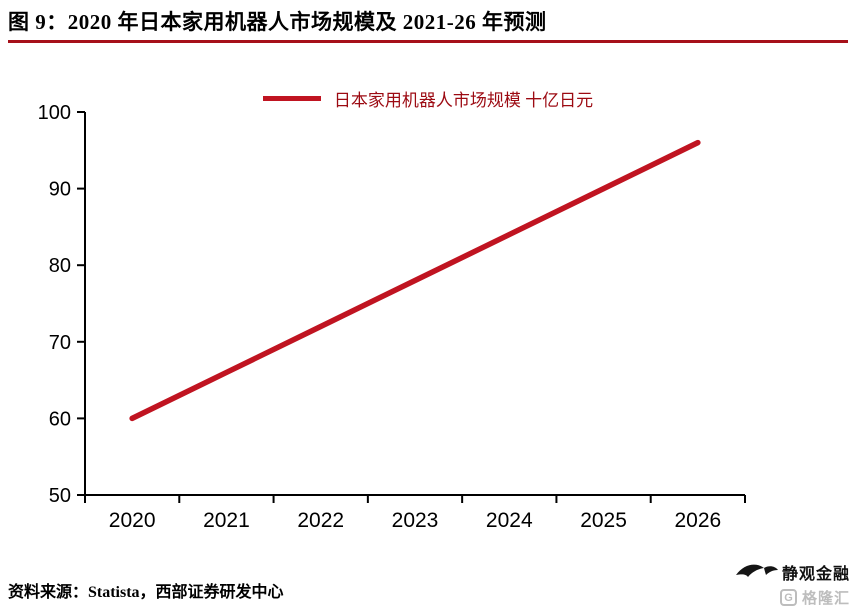  I want to click on watermark-block: 静观金融 G 格隆汇, so click(792, 584).